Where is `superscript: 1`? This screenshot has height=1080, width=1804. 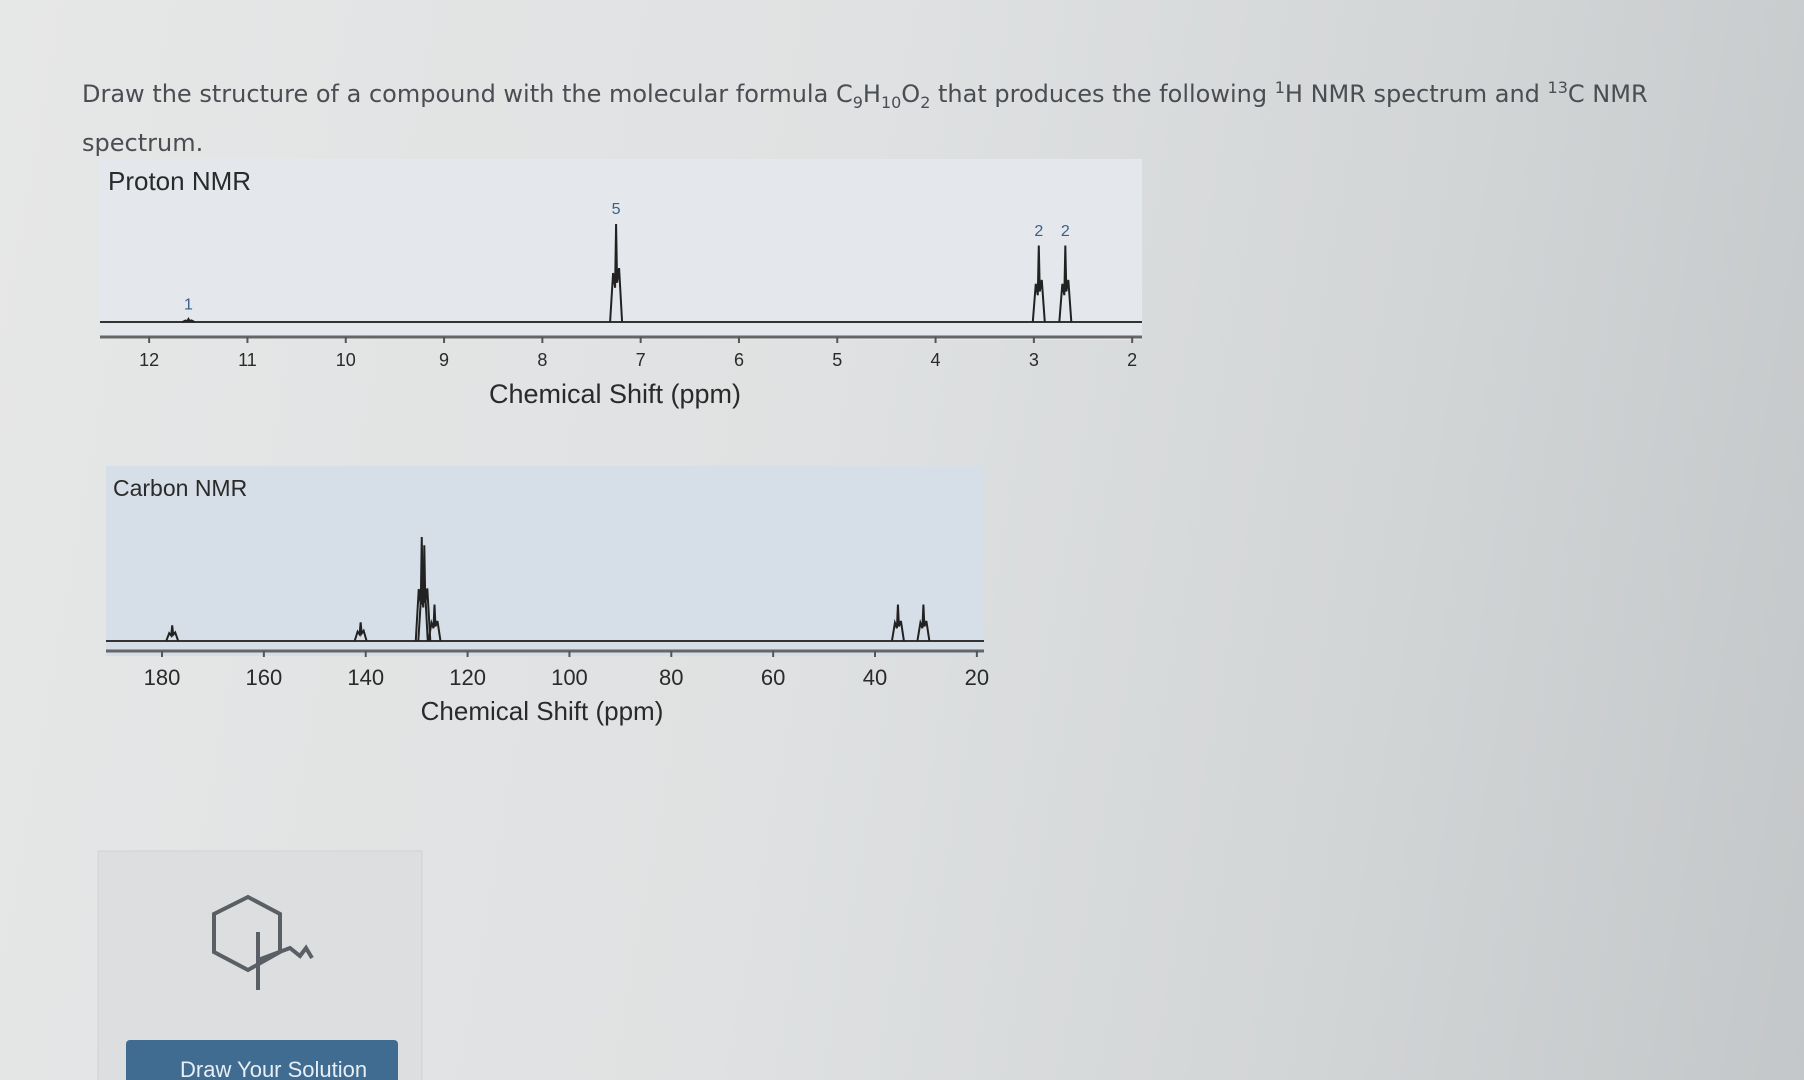
superscript: 1 is located at coordinates (1279, 87).